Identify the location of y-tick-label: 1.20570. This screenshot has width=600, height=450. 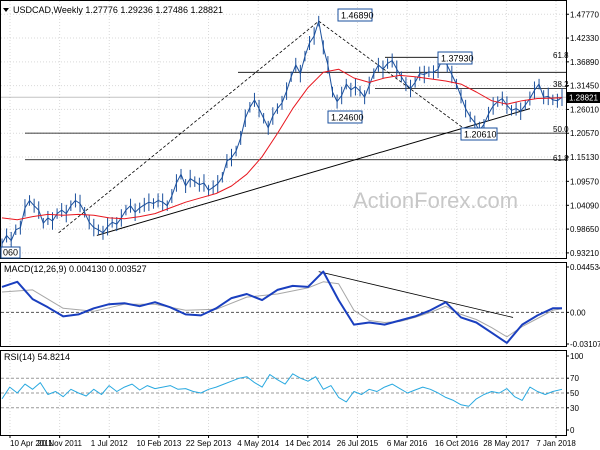
(584, 133).